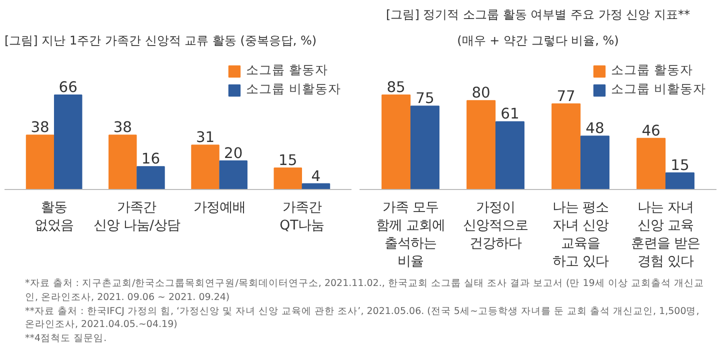 This screenshot has height=359, width=722. I want to click on x-tick-label: 가정예배, so click(219, 208).